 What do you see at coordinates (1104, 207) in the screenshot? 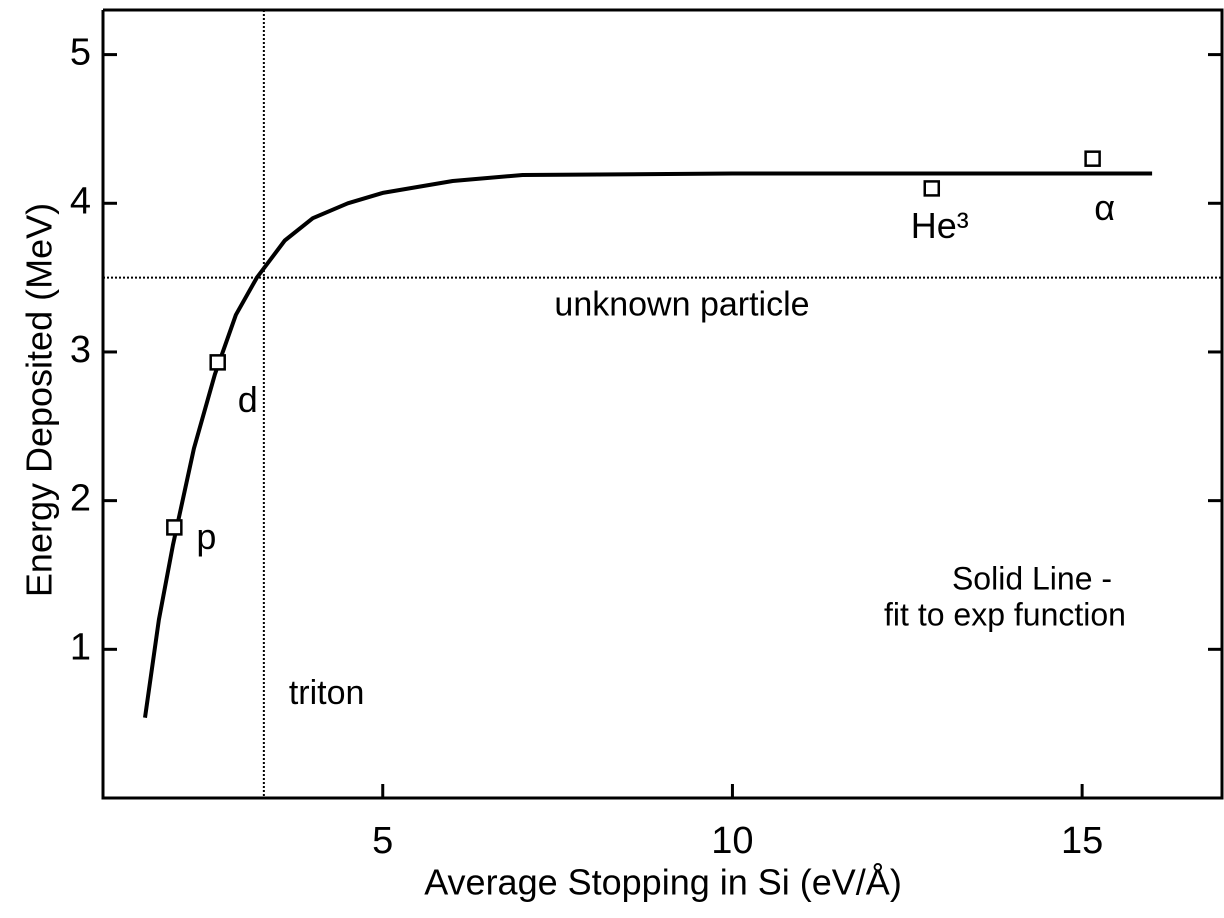
I see `point-label: α` at bounding box center [1104, 207].